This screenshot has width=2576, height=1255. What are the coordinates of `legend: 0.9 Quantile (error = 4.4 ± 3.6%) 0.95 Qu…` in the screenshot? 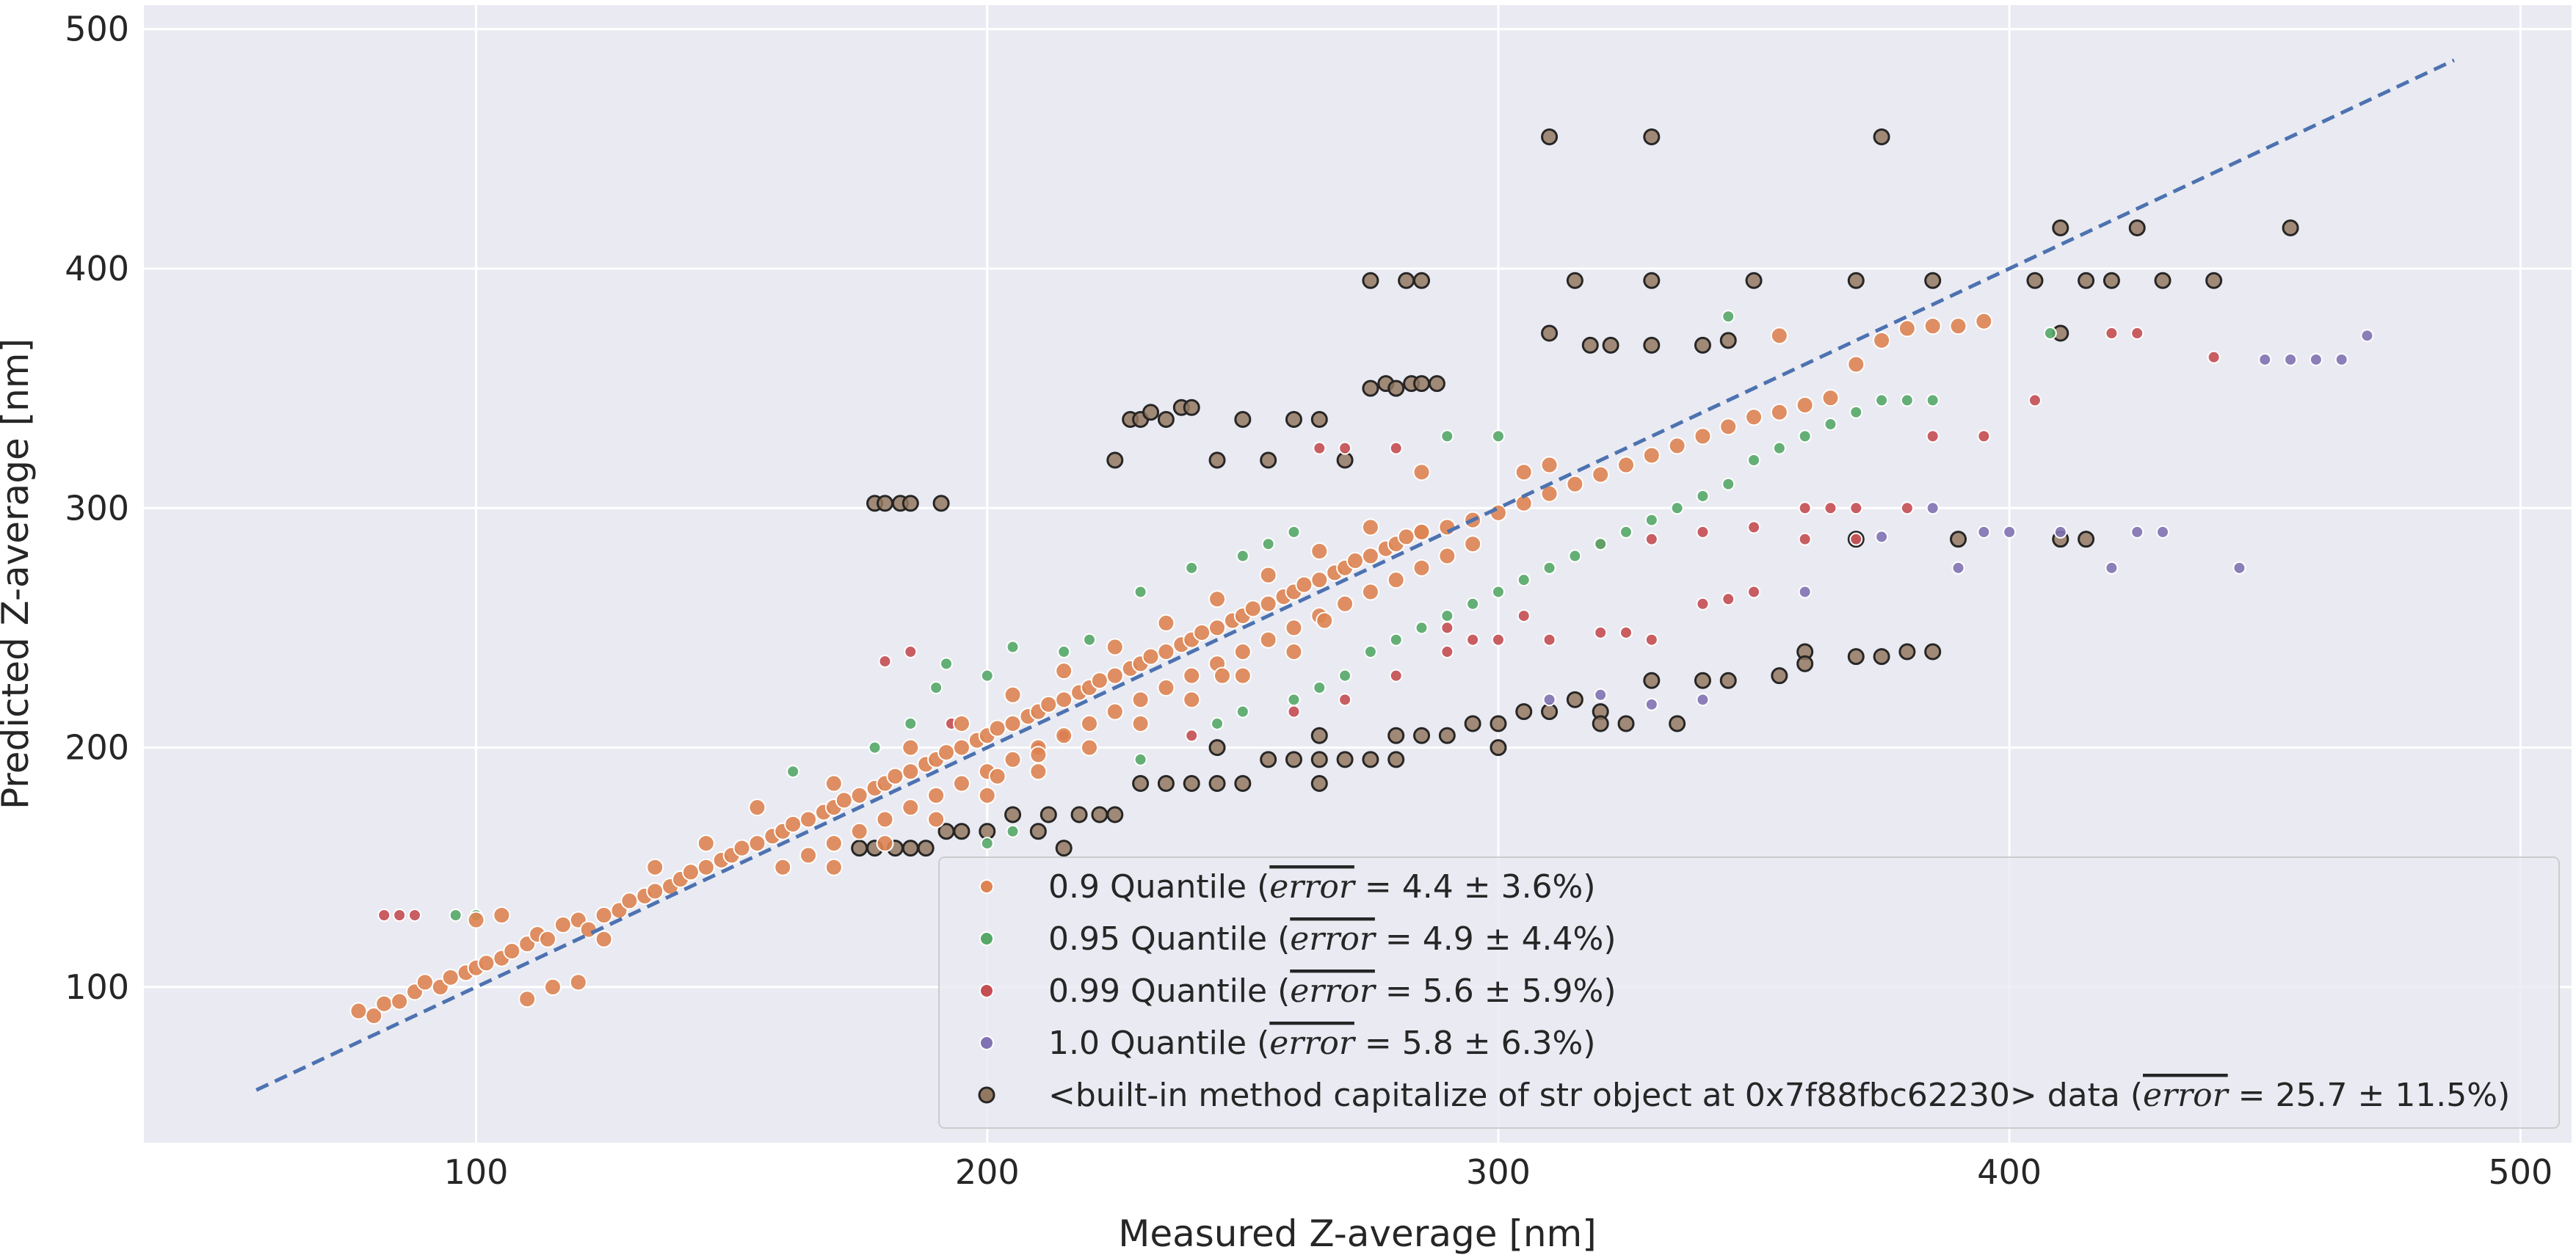 It's located at (1749, 992).